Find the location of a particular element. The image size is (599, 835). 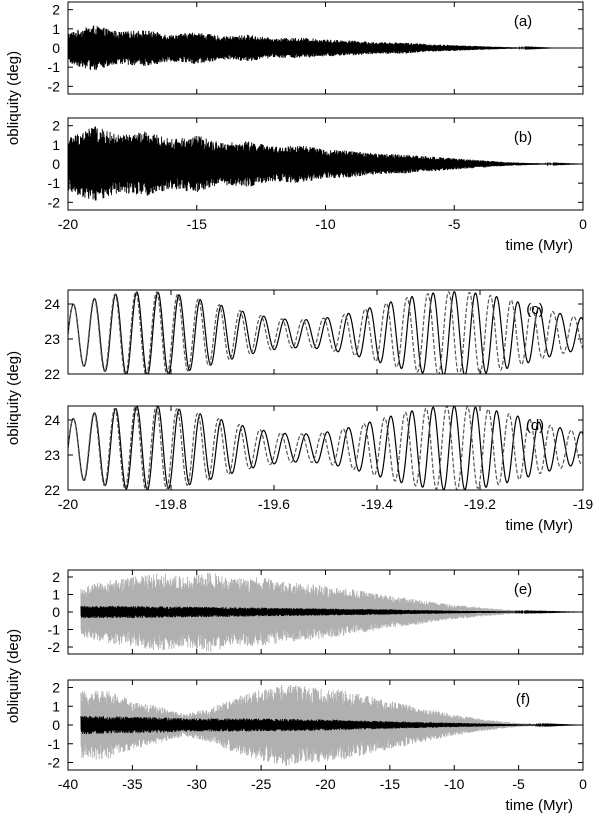

panel-a: 2 1 0 -1 -2 (a) is located at coordinates (316, 48).